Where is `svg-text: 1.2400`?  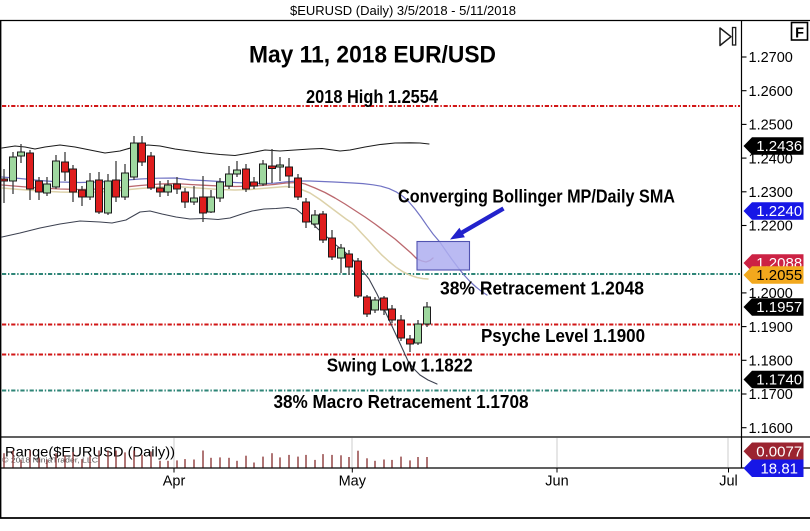
svg-text: 1.2400 is located at coordinates (771, 159).